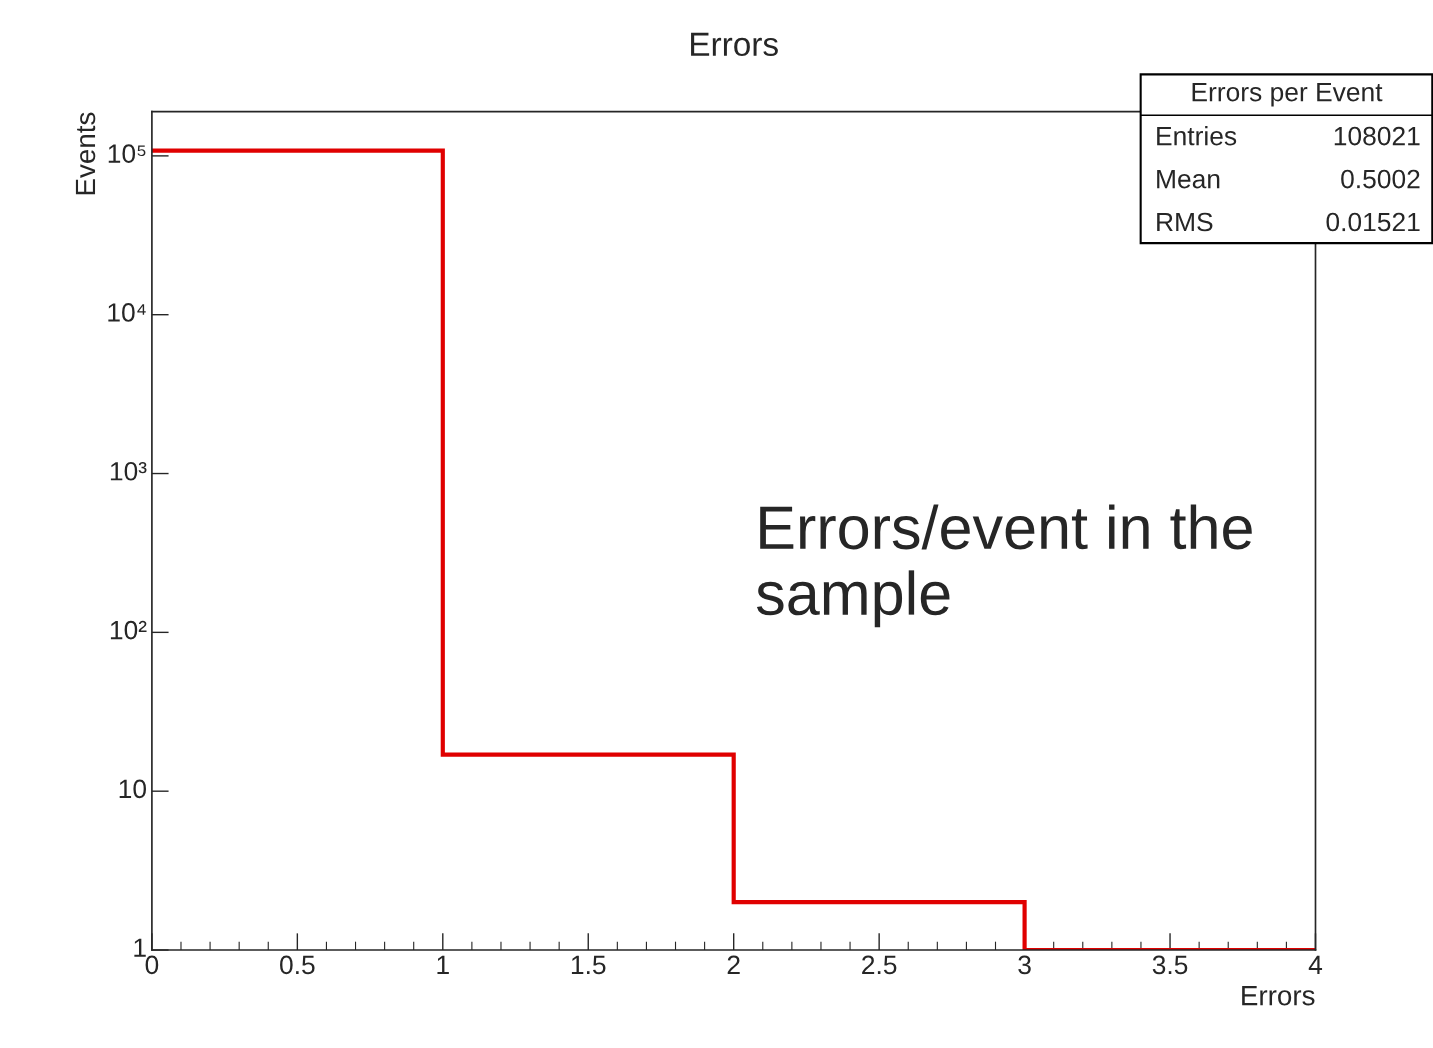 Image resolution: width=1433 pixels, height=1048 pixels. Describe the element at coordinates (127, 153) in the screenshot. I see `y-tick-label: 10⁵` at that location.